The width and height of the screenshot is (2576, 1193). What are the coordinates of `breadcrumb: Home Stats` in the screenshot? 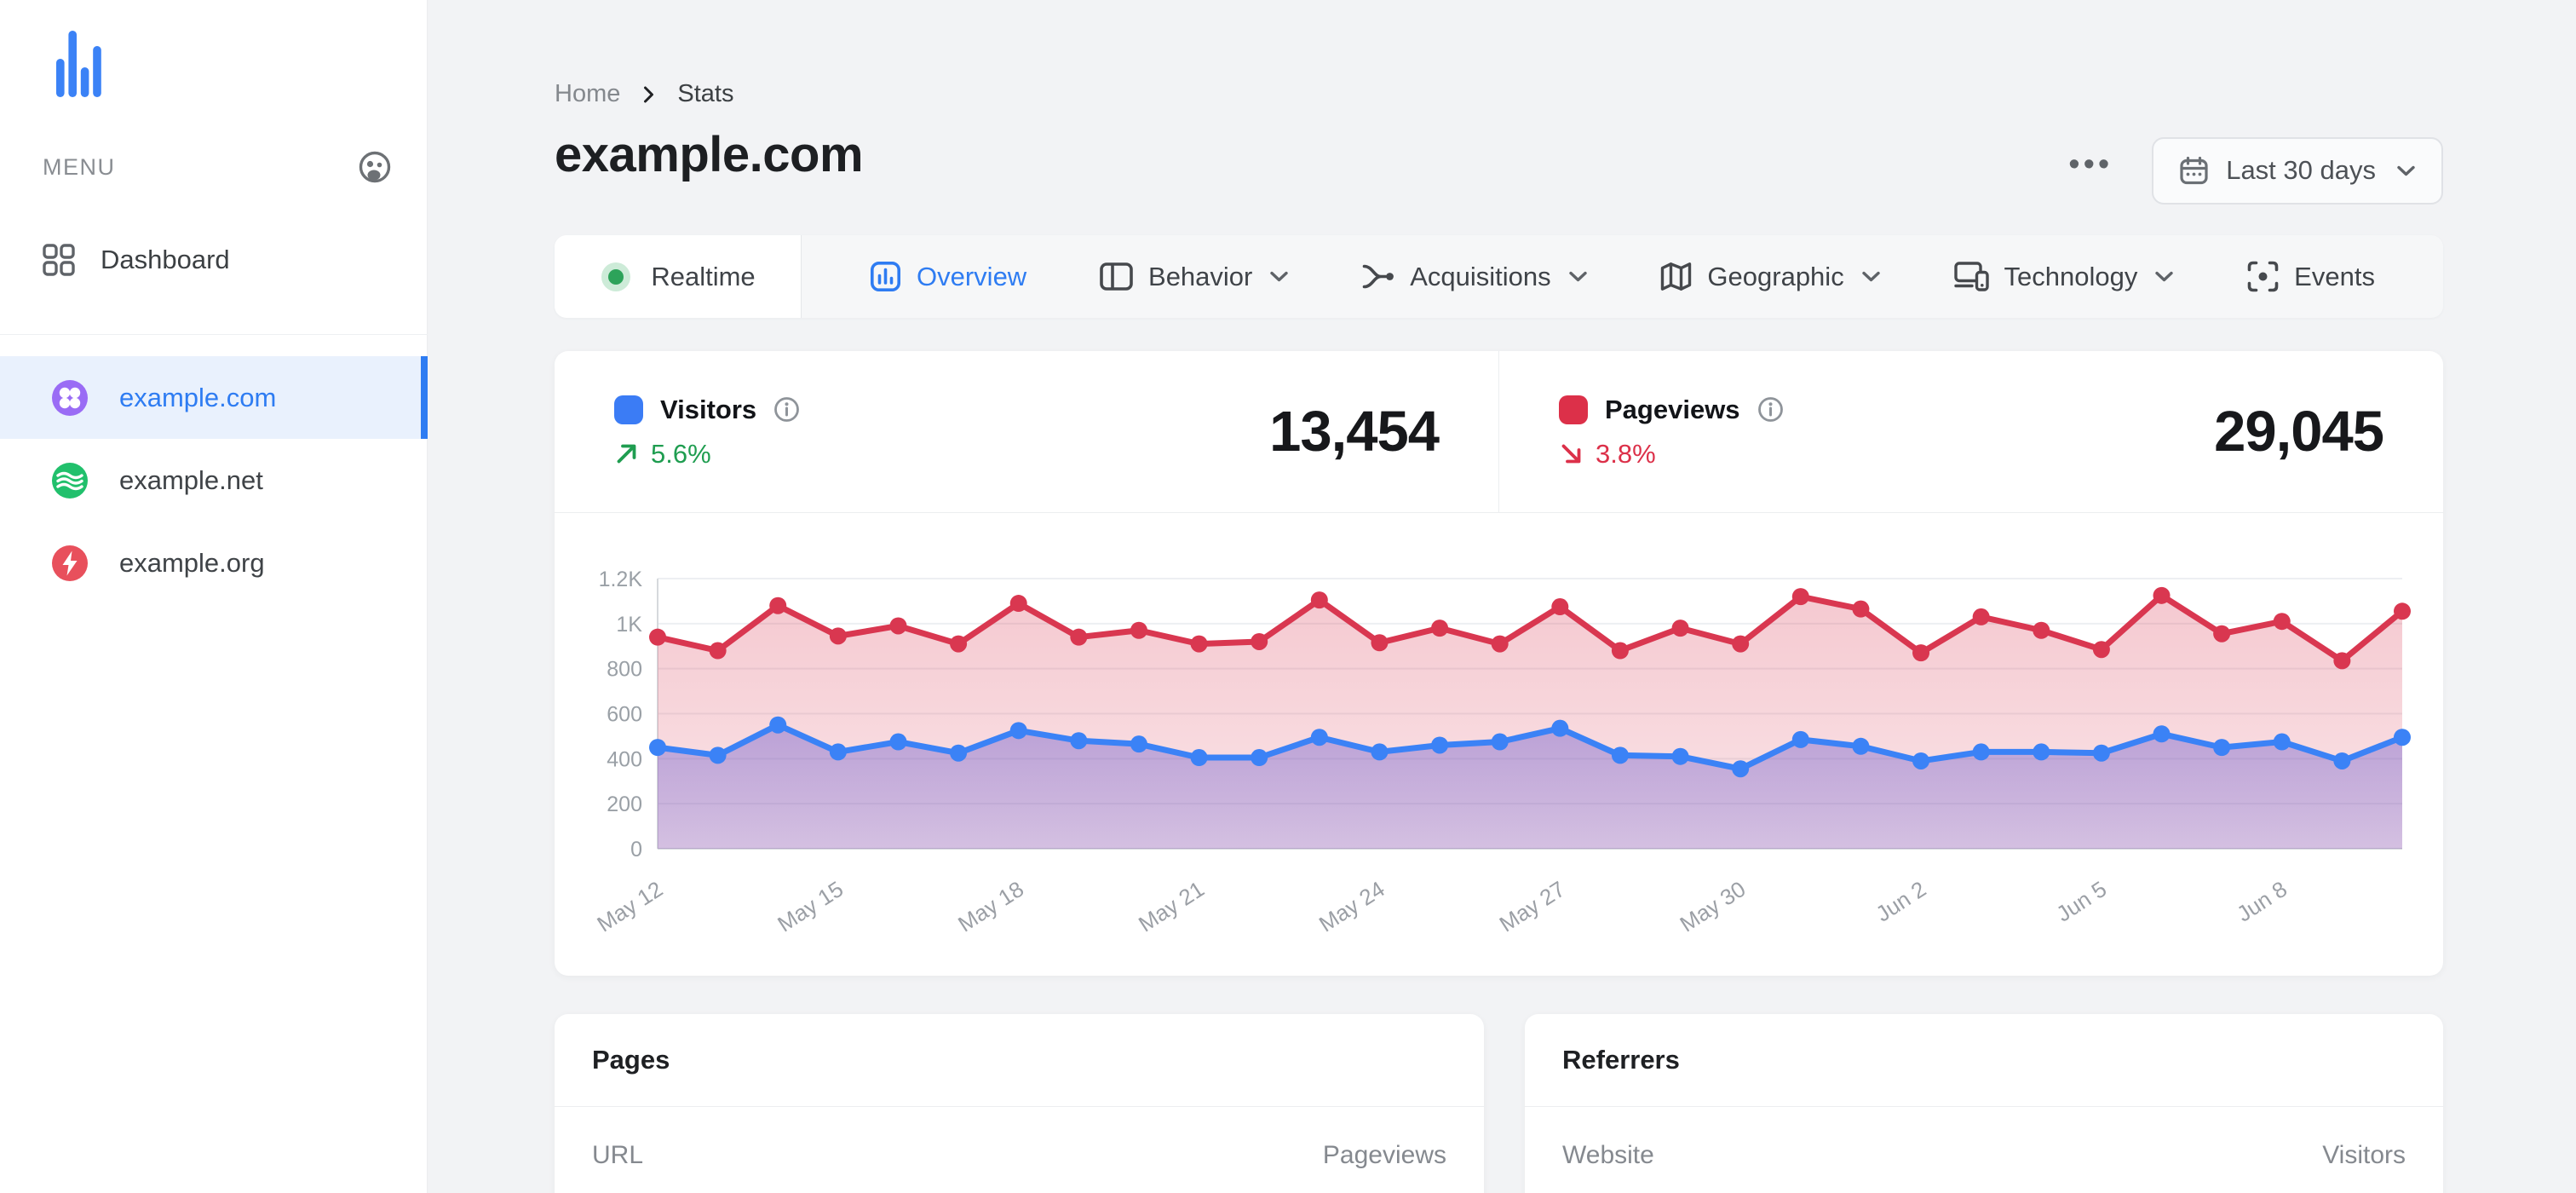 It's located at (644, 94).